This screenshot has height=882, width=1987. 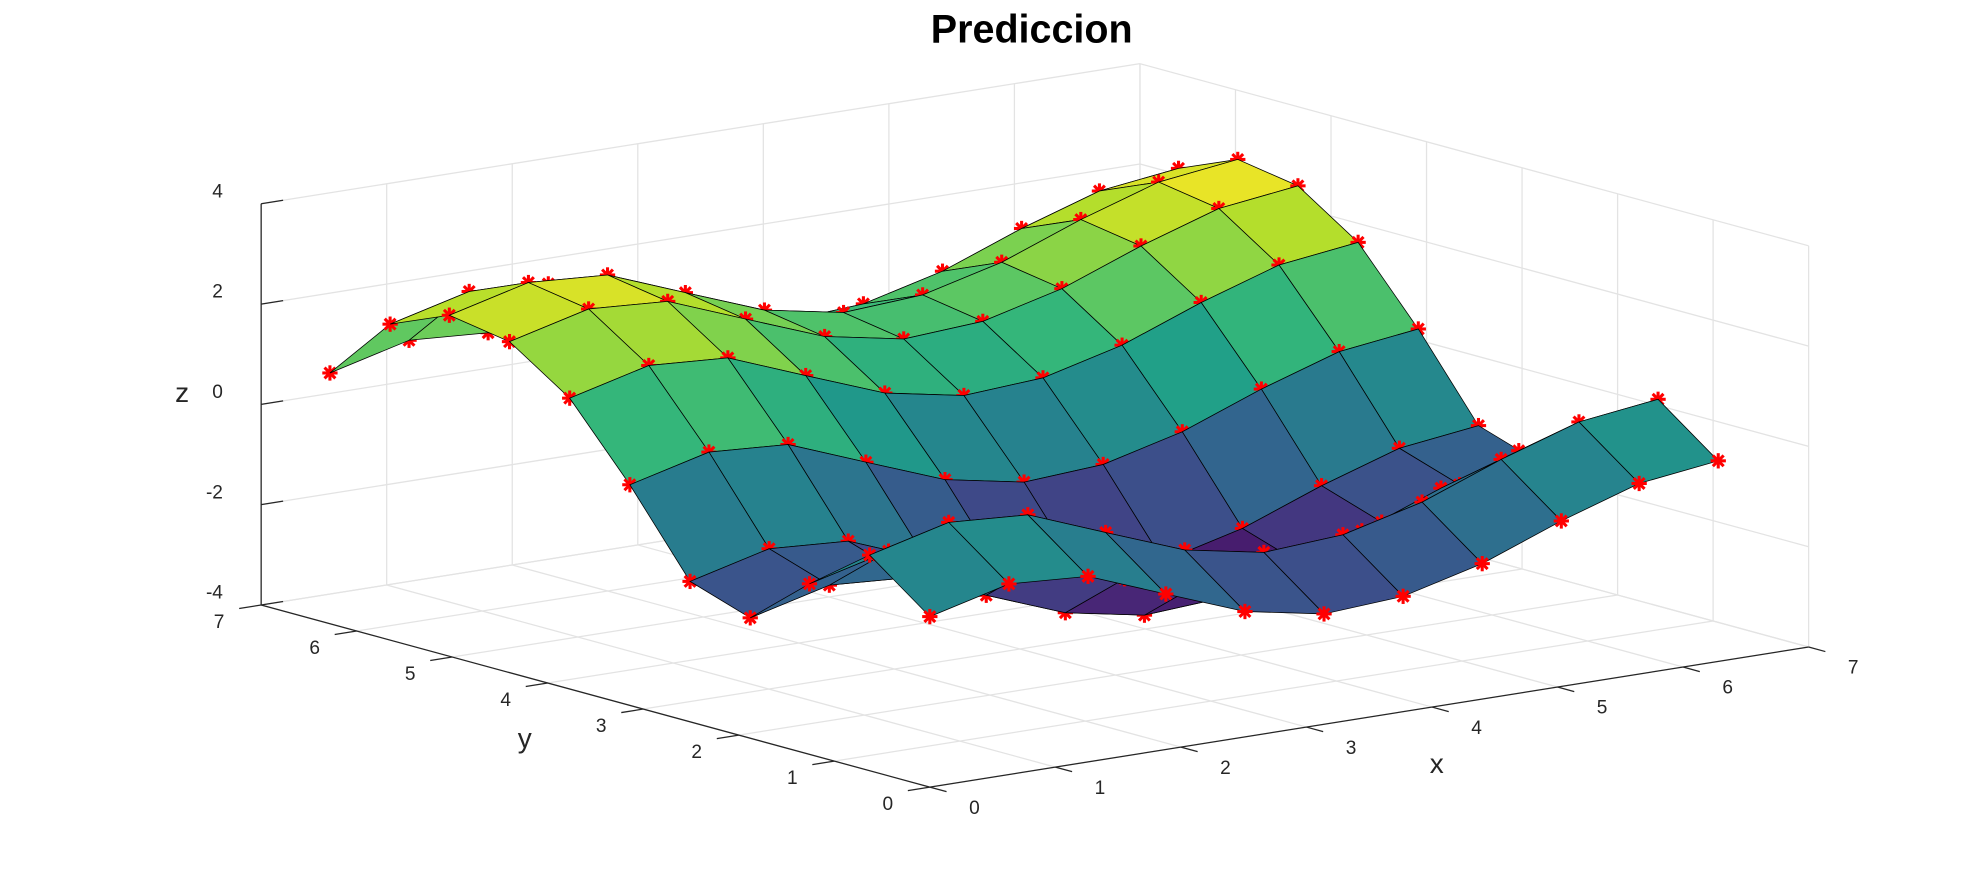 What do you see at coordinates (214, 593) in the screenshot?
I see `z-tick-label: -4` at bounding box center [214, 593].